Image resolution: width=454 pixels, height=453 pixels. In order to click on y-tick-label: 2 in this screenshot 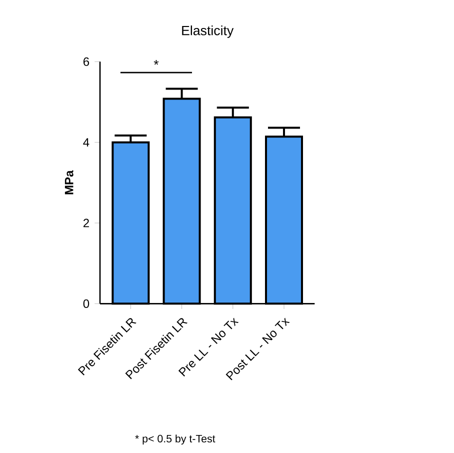, I will do `click(86, 223)`.